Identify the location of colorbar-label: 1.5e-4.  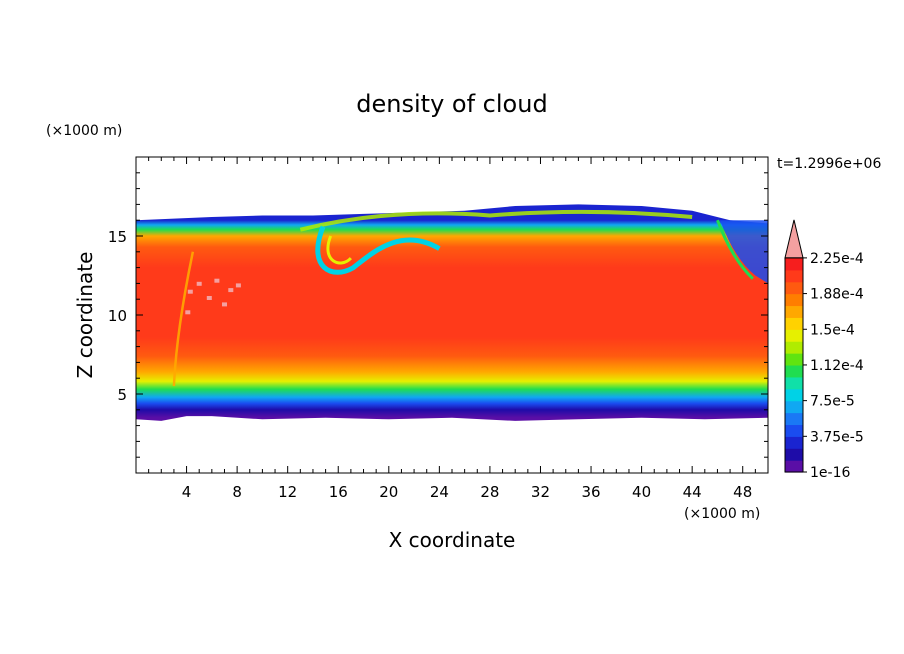
(832, 330).